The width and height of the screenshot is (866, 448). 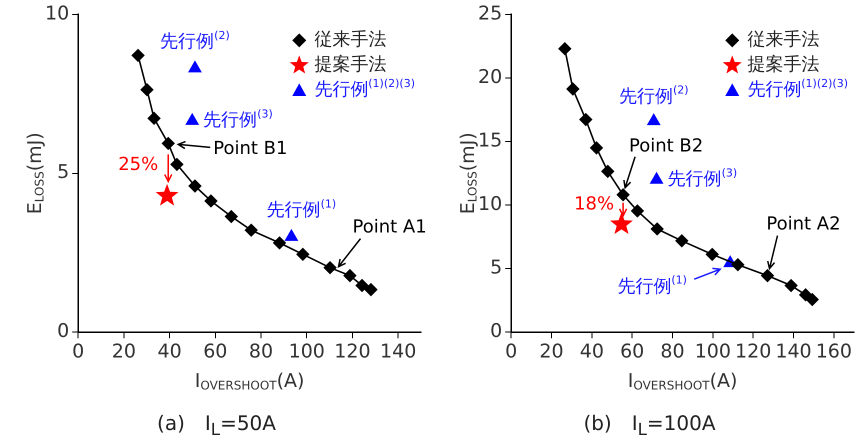 What do you see at coordinates (834, 351) in the screenshot?
I see `x-tick-label: 160` at bounding box center [834, 351].